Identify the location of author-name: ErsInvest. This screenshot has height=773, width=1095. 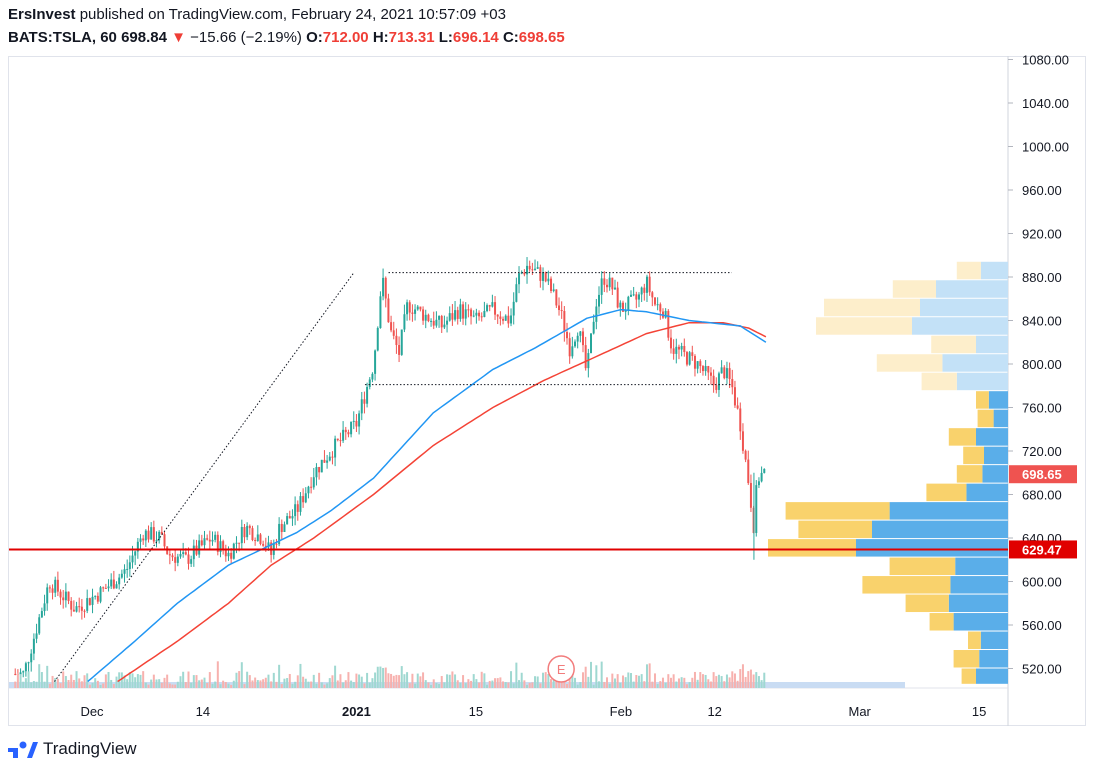
(42, 14).